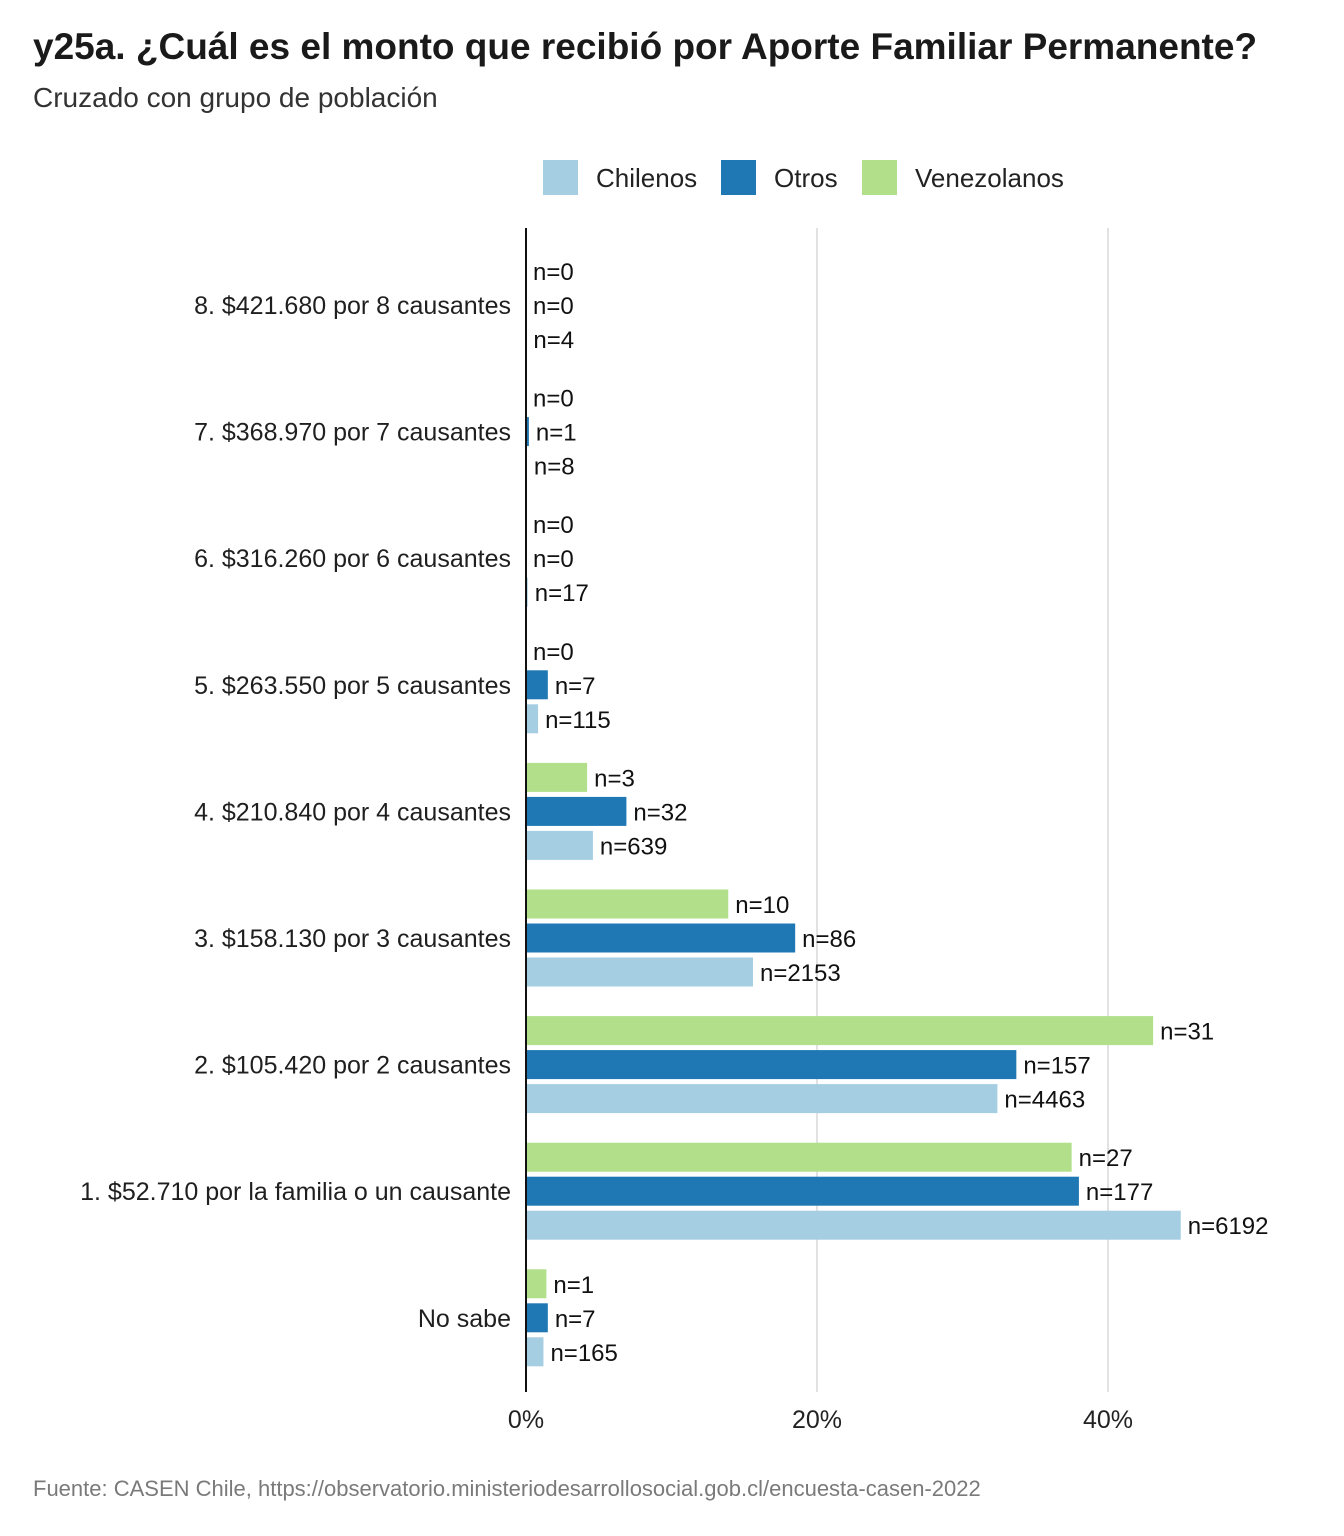 The image size is (1344, 1536). What do you see at coordinates (1106, 1158) in the screenshot?
I see `n-label: n=27` at bounding box center [1106, 1158].